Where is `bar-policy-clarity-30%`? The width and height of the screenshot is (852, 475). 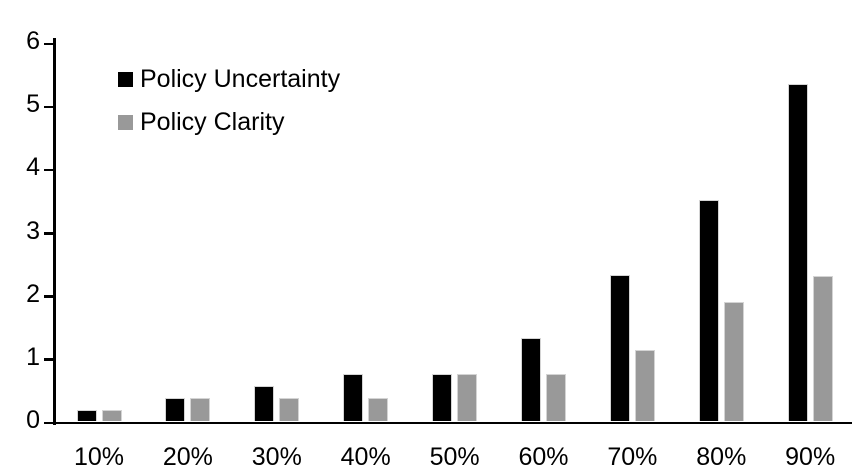 bar-policy-clarity-30% is located at coordinates (289, 409).